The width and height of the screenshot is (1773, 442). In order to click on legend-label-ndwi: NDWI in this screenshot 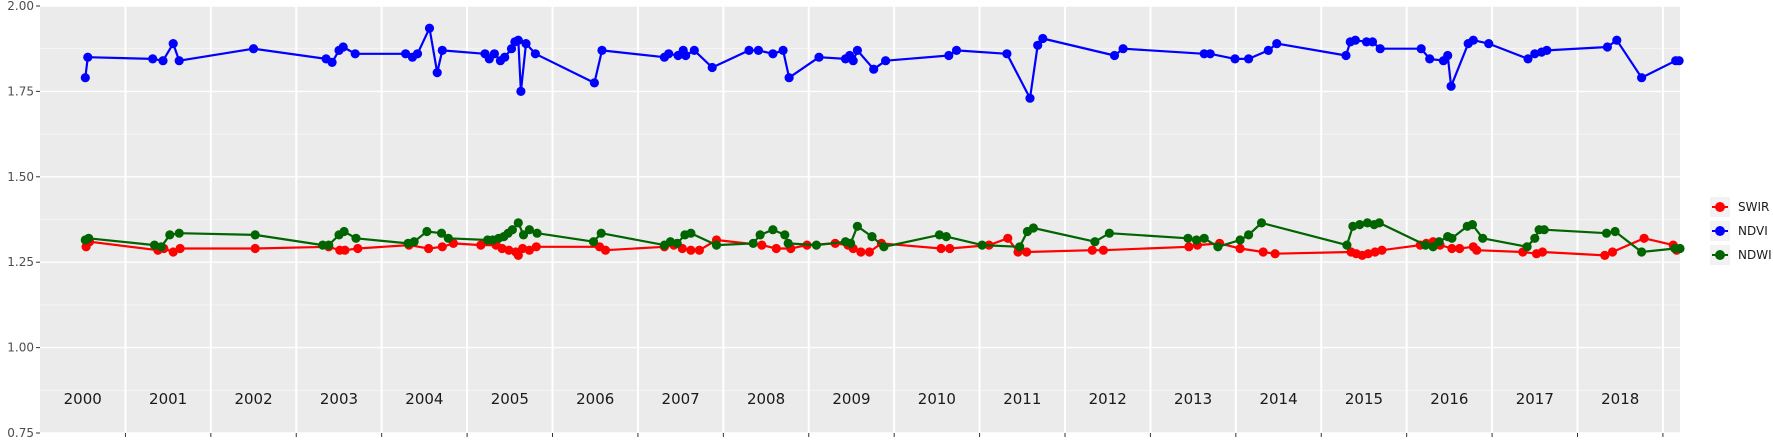, I will do `click(1755, 255)`.